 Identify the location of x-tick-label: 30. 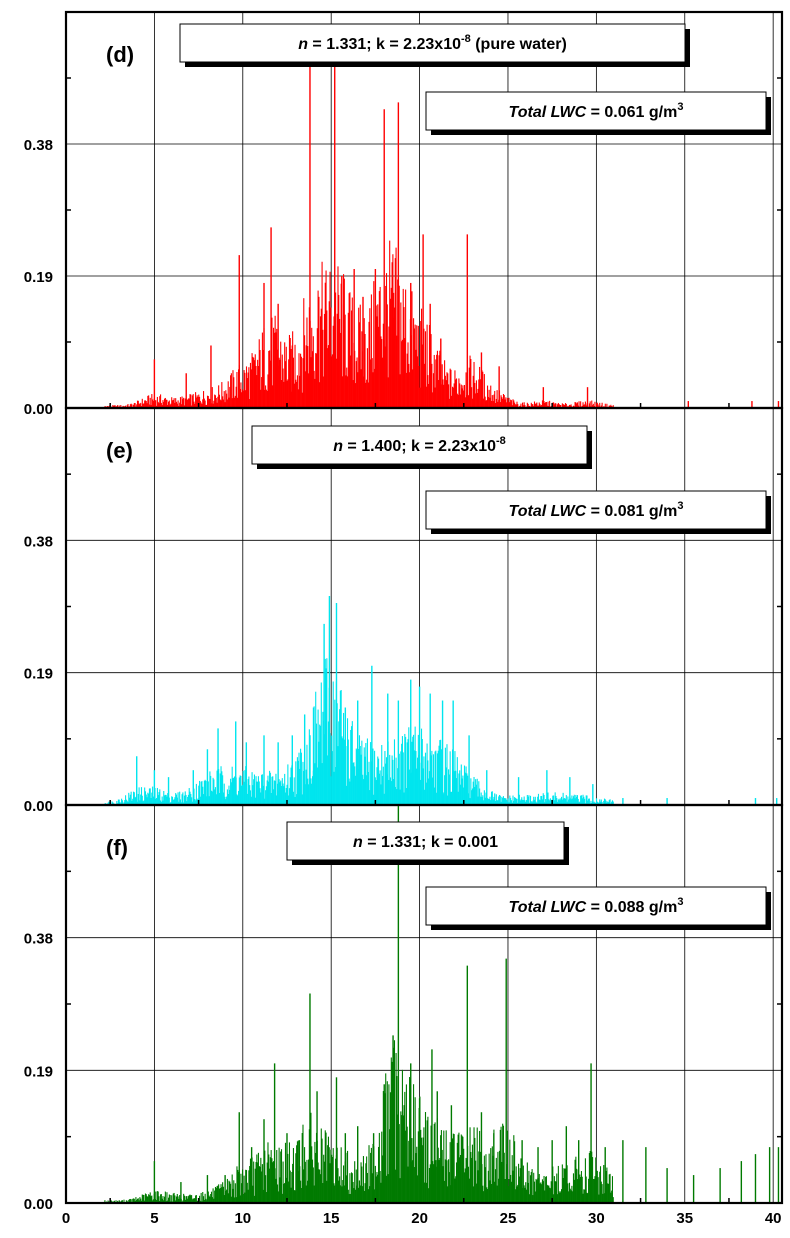
(596, 1218).